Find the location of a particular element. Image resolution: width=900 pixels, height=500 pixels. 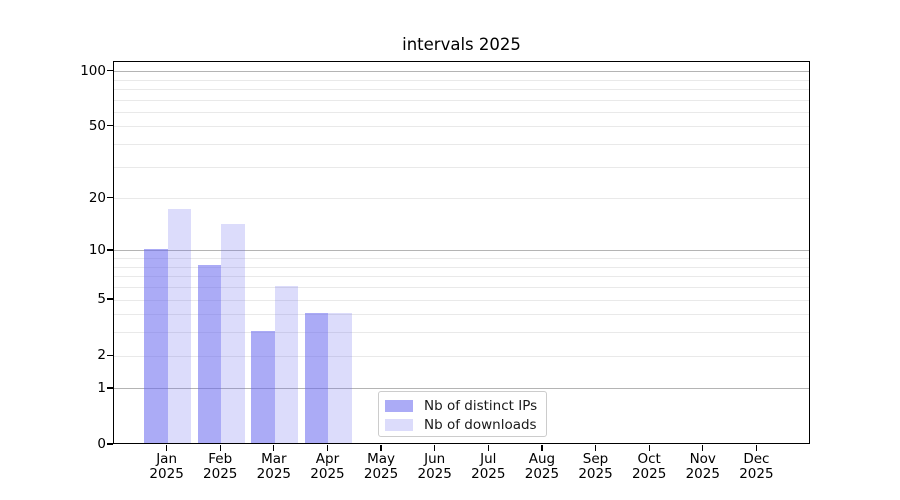

x-tick-label: Mar 2025 is located at coordinates (274, 466).